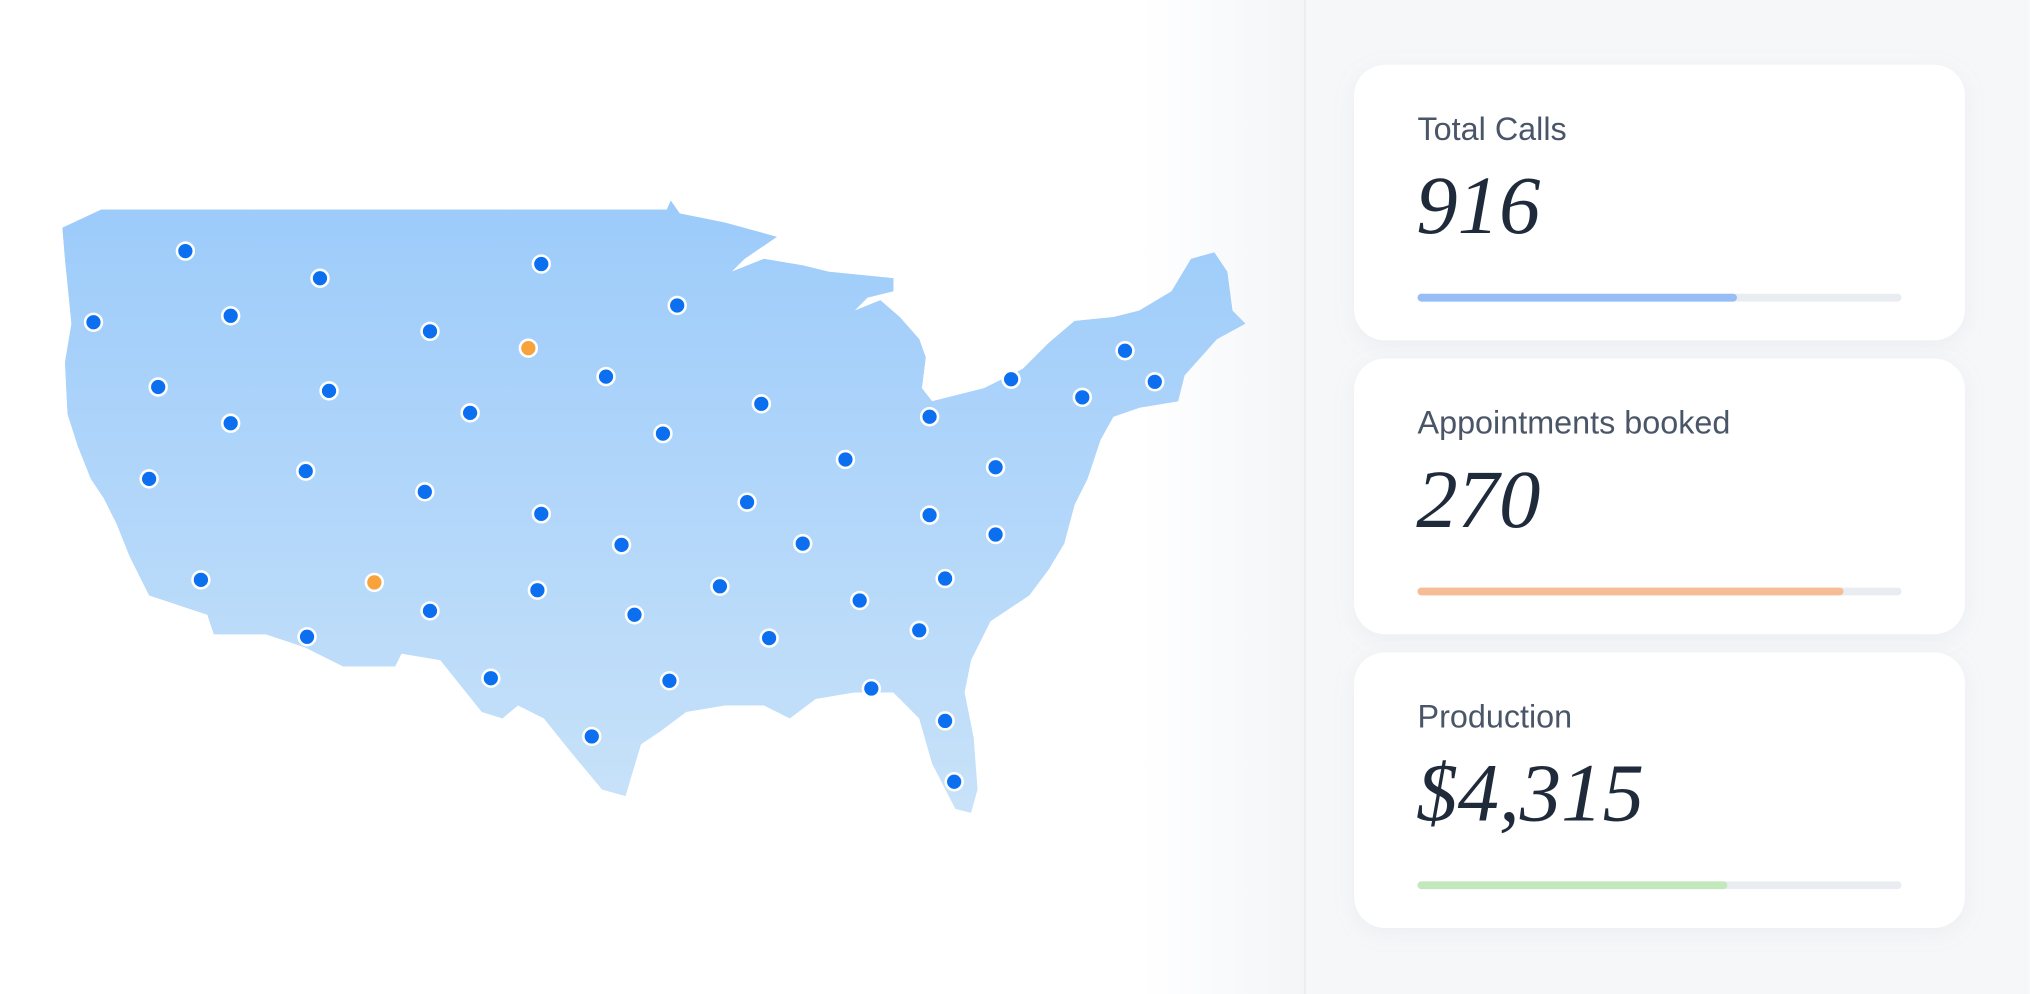 The height and width of the screenshot is (994, 2030). What do you see at coordinates (1478, 499) in the screenshot?
I see `card-value: 270` at bounding box center [1478, 499].